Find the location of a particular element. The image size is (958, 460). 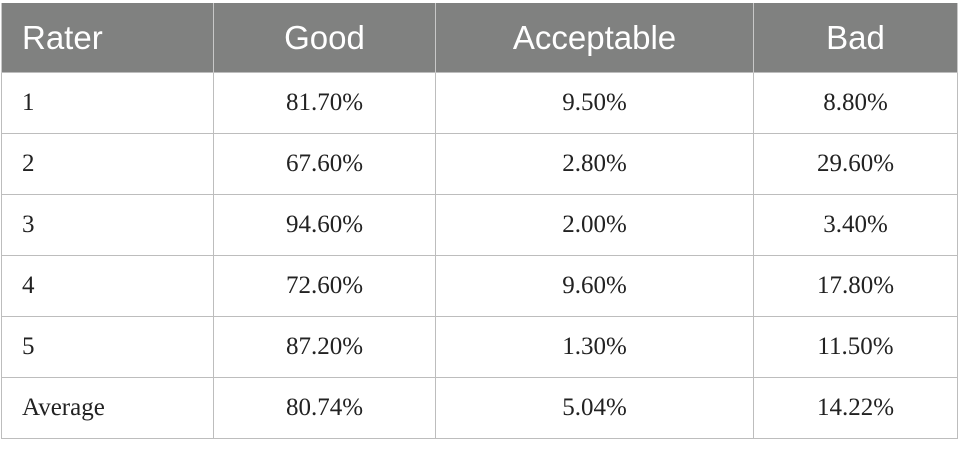

rater-cell: 5 is located at coordinates (107, 347).